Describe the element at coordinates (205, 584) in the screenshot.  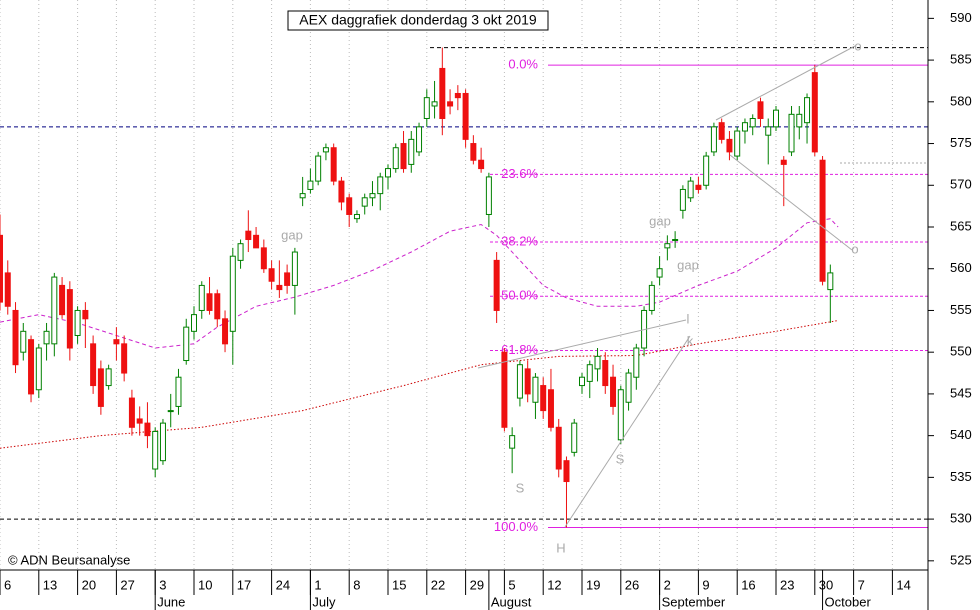
I see `x-tick-label: 10` at that location.